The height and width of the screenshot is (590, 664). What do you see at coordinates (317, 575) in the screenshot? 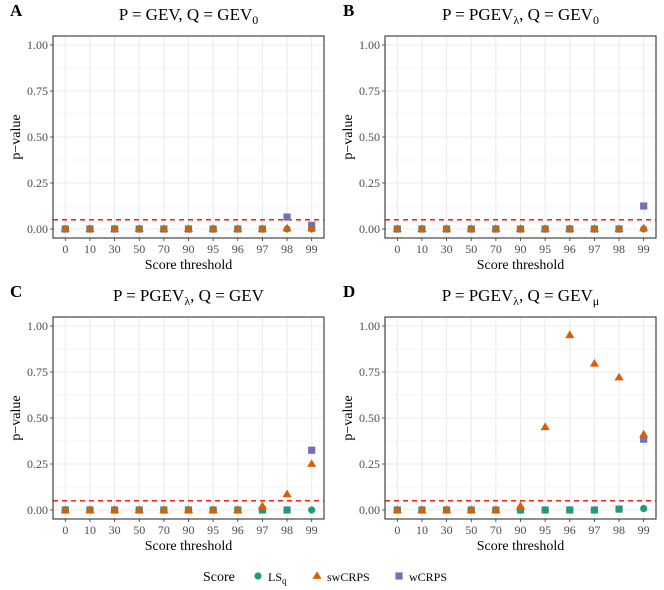
I see `legend-key-swcrps` at bounding box center [317, 575].